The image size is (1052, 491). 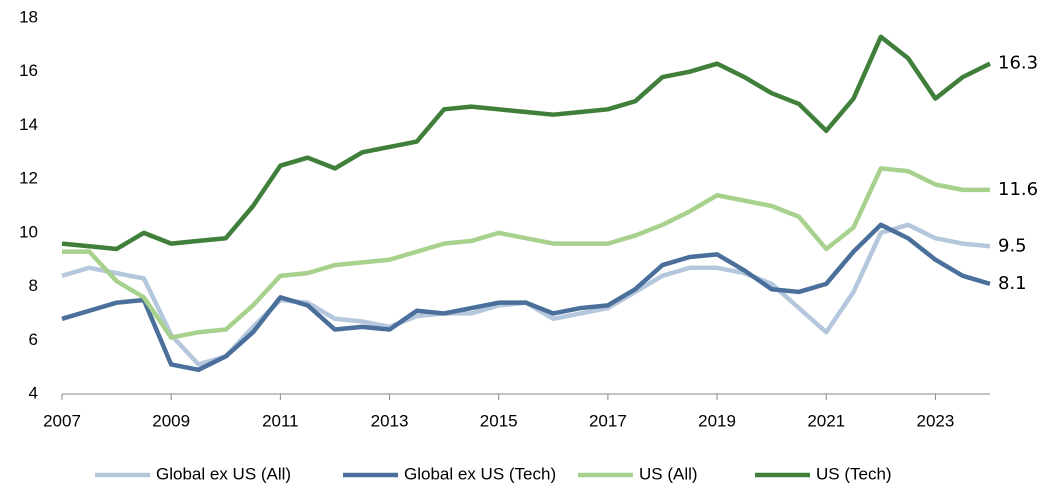 What do you see at coordinates (480, 473) in the screenshot?
I see `legend-label: Global ex US (Tech)` at bounding box center [480, 473].